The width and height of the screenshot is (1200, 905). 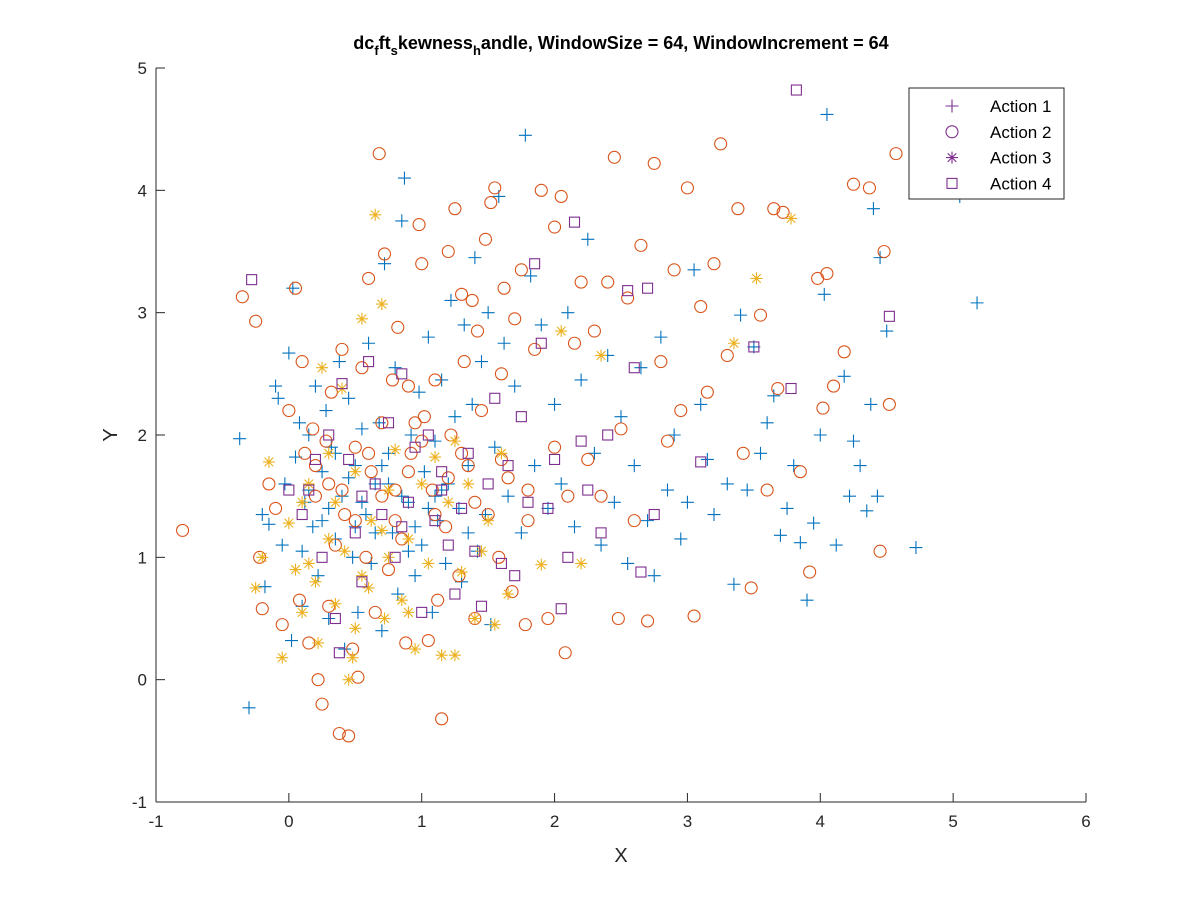 I want to click on y-tick-label: 3, so click(x=142, y=313).